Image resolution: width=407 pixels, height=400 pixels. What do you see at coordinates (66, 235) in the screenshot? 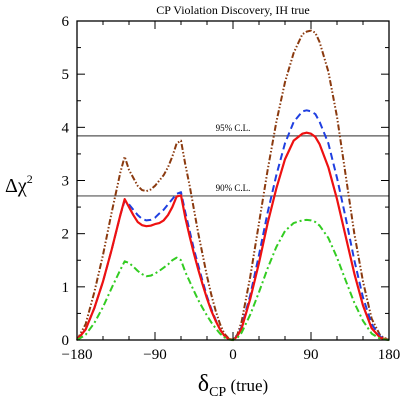
I see `y-tick-label: 2` at bounding box center [66, 235].